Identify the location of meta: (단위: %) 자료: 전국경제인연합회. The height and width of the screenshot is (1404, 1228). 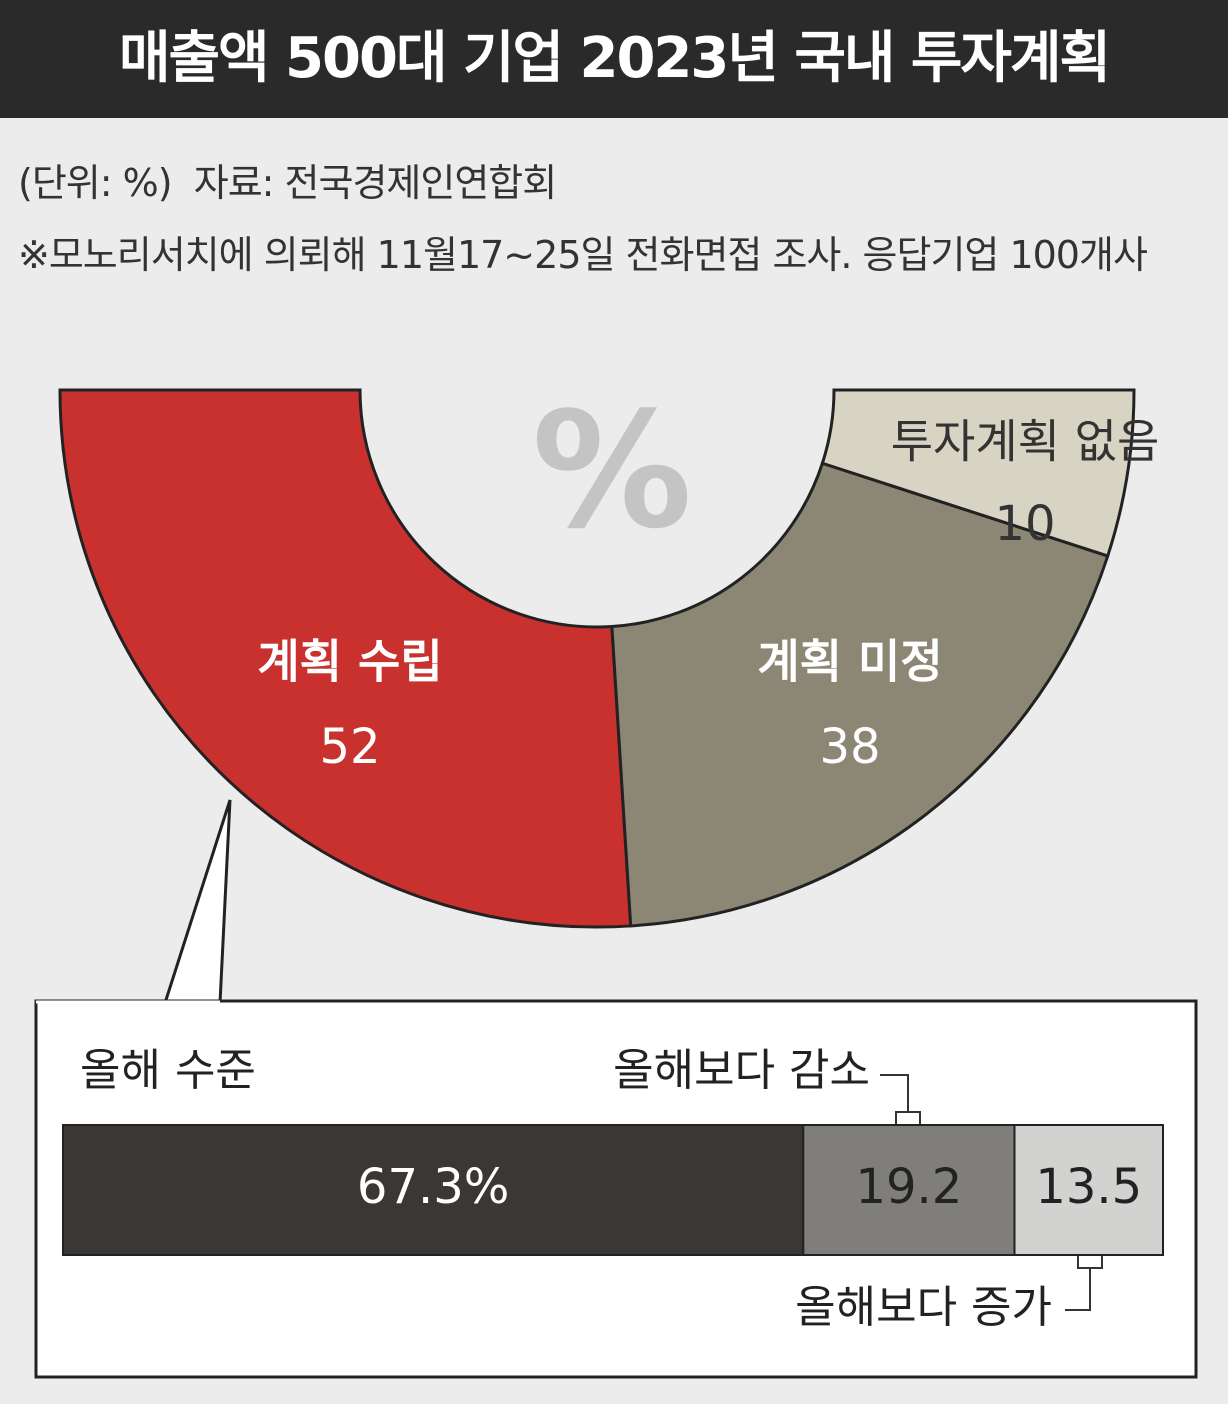
(287, 179).